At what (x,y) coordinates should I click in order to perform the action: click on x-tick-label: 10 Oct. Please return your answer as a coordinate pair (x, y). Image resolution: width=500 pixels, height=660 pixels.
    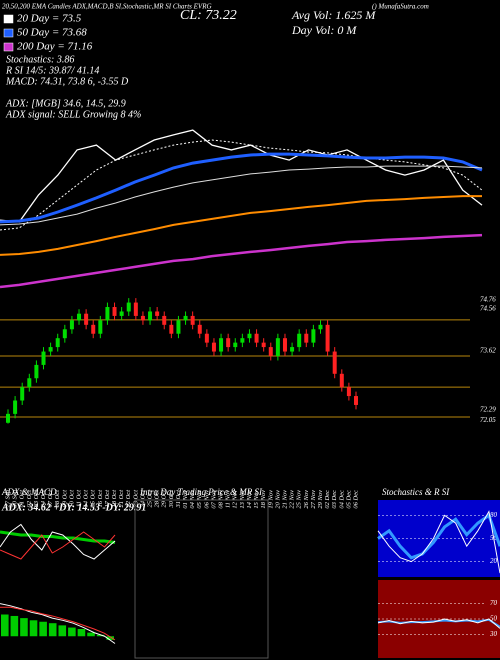
    Looking at the image, I should click on (71, 499).